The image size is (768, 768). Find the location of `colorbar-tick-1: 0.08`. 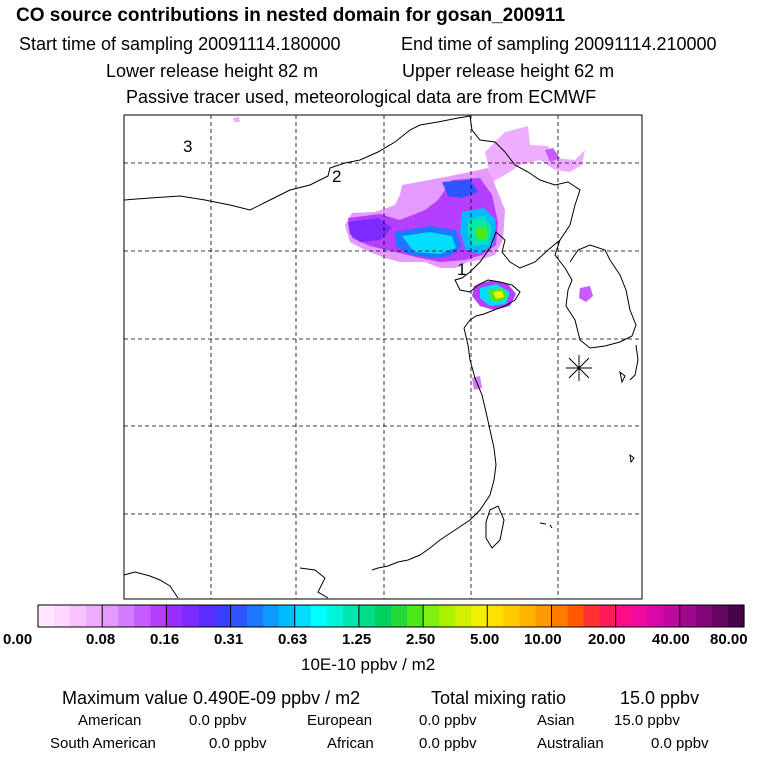

colorbar-tick-1: 0.08 is located at coordinates (101, 639).